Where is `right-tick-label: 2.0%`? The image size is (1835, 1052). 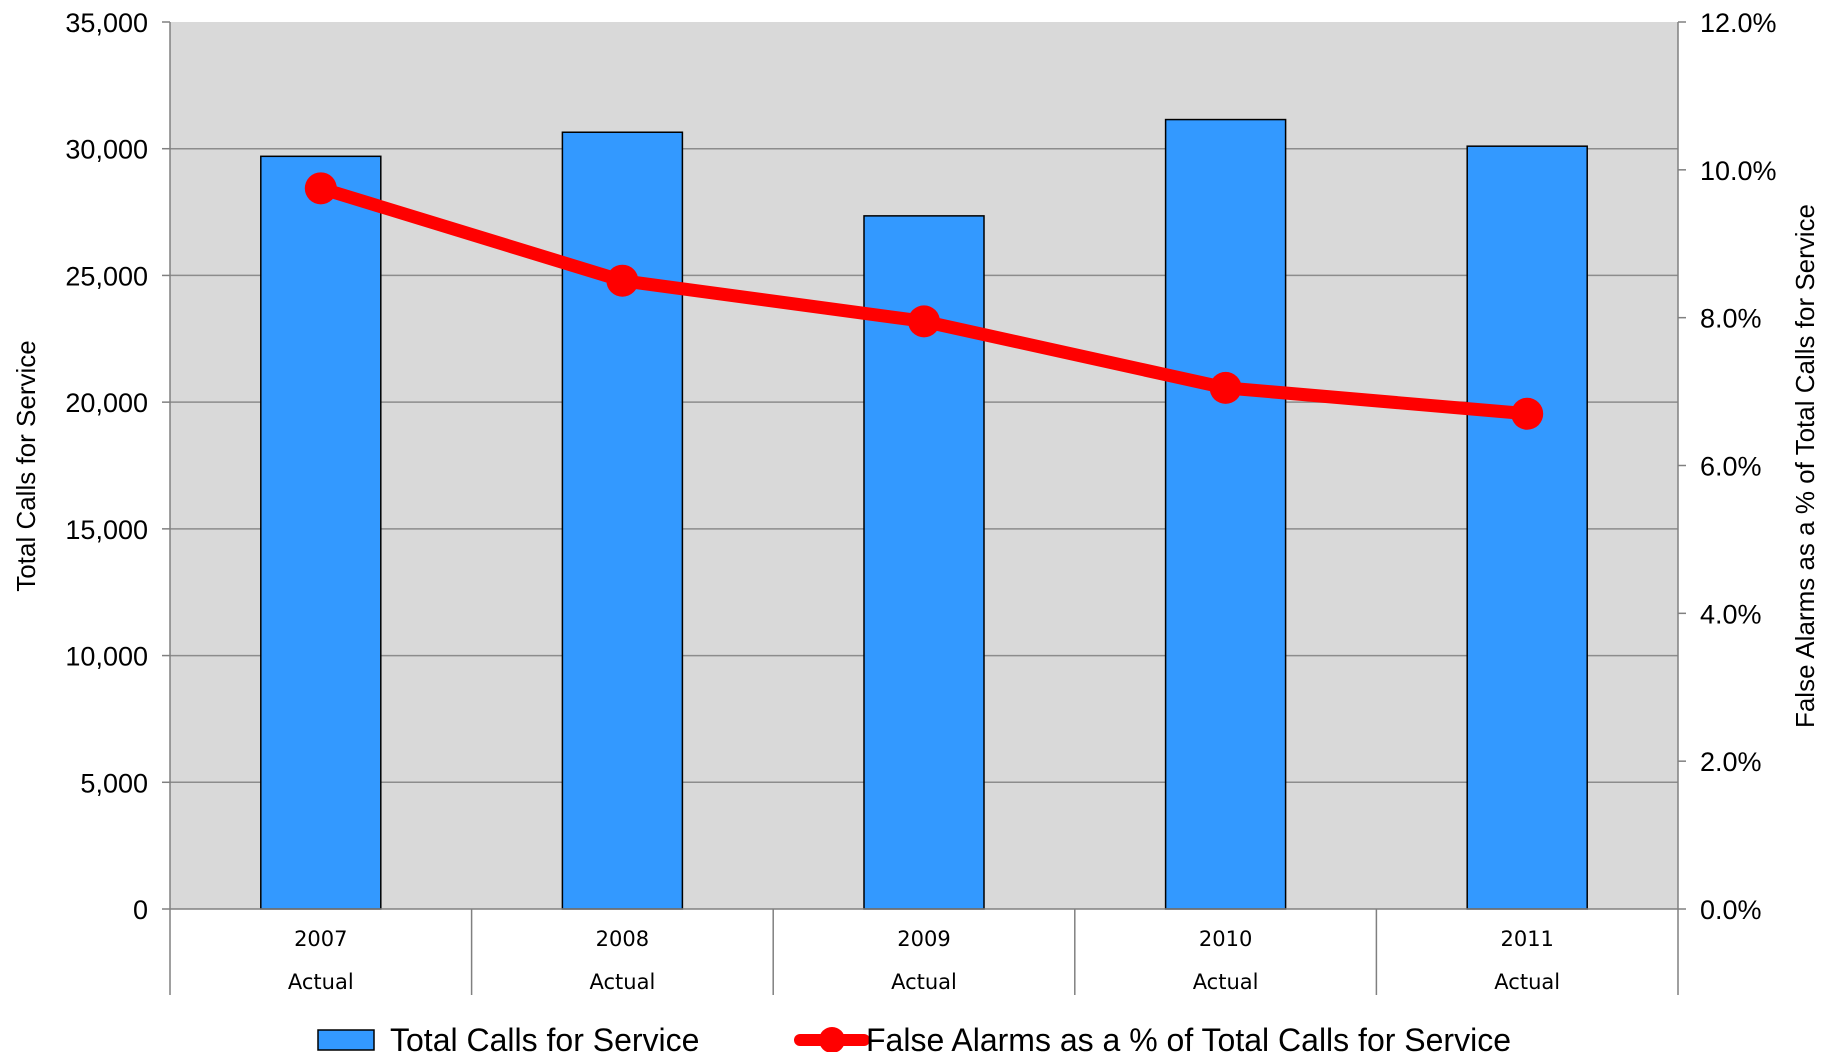
right-tick-label: 2.0% is located at coordinates (1731, 762).